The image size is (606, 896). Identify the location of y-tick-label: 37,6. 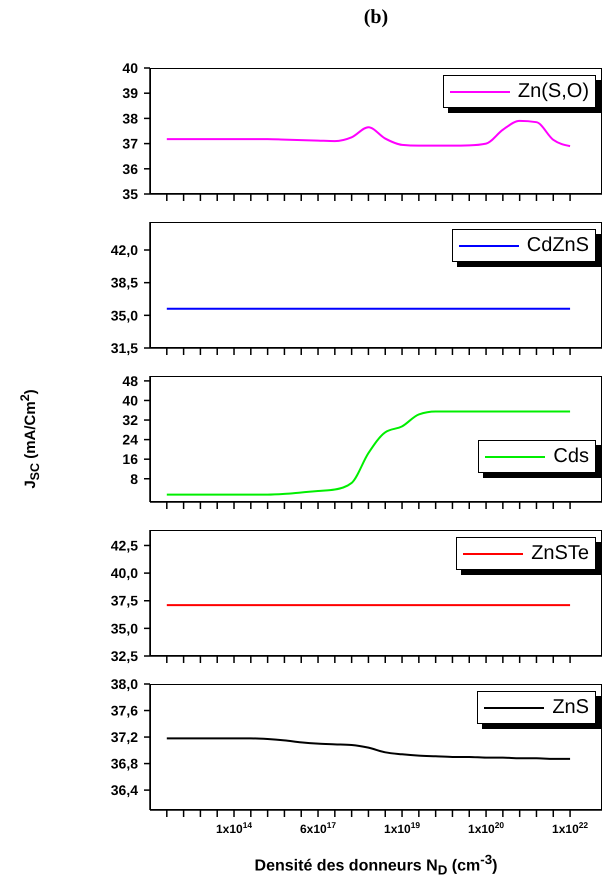
(124, 710).